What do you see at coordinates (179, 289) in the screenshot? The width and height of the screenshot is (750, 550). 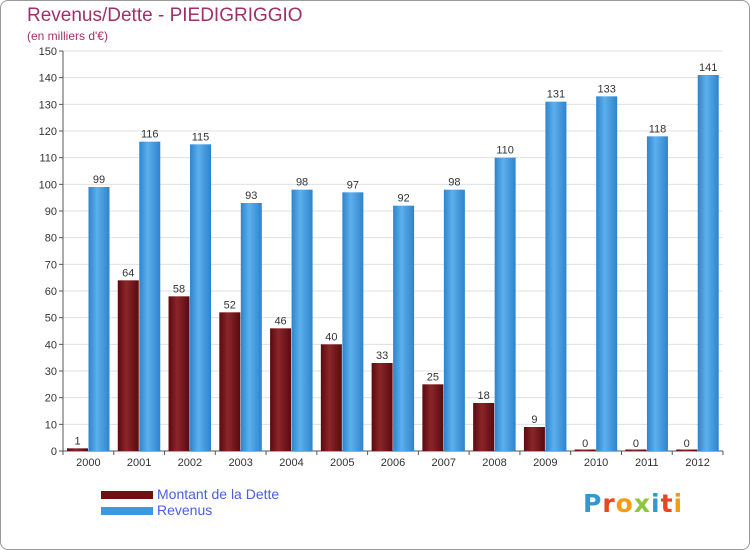 I see `data-label: 58` at bounding box center [179, 289].